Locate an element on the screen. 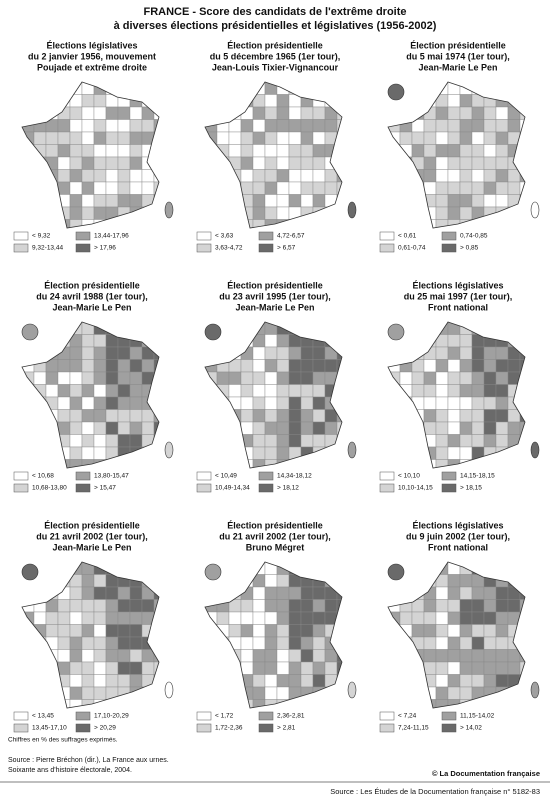  panel-title: du 2 janvier 1956, mouvement is located at coordinates (92, 56).